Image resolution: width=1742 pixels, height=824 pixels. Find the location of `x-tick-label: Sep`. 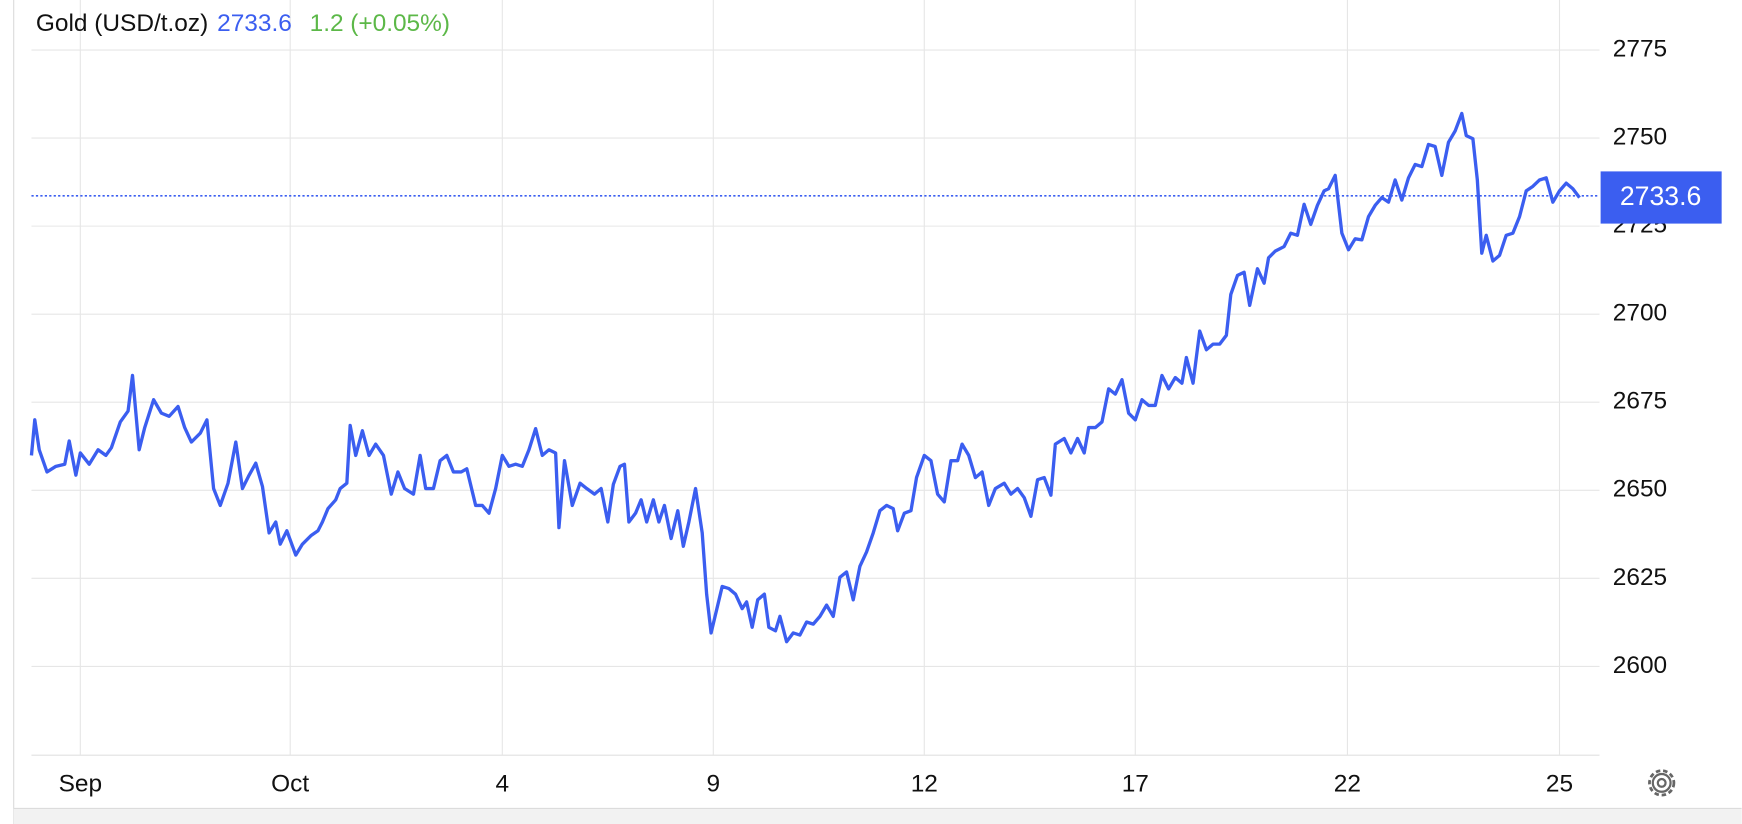

x-tick-label: Sep is located at coordinates (80, 784).